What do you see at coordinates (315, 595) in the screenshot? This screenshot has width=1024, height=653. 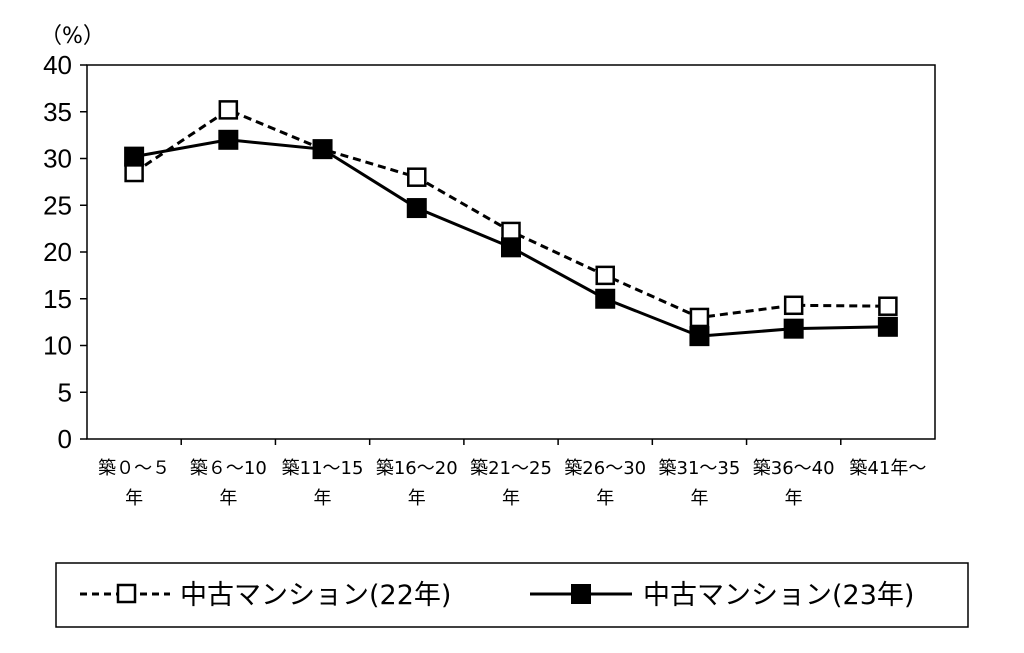 I see `legend-series-1-label: 中古マンション(22年)` at bounding box center [315, 595].